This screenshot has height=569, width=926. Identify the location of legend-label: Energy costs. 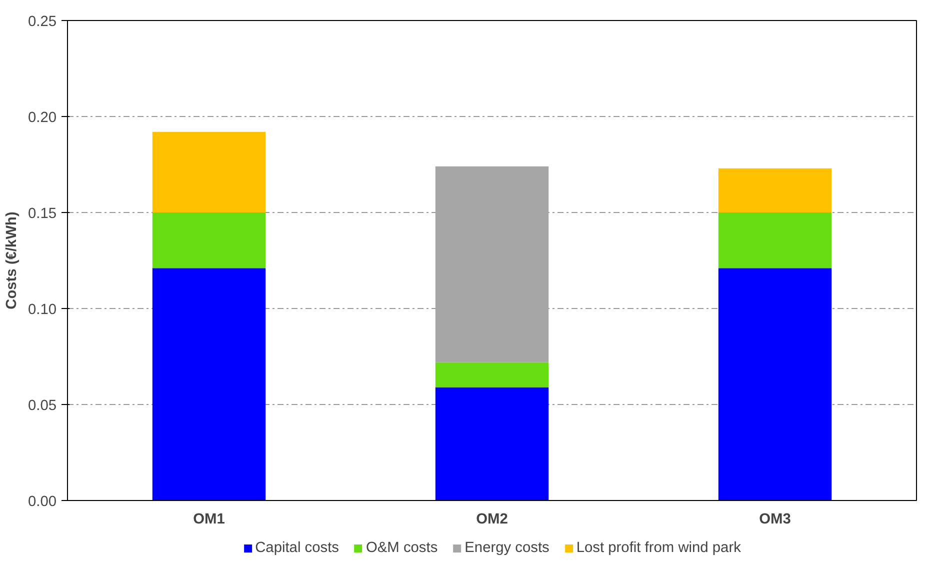
(507, 548).